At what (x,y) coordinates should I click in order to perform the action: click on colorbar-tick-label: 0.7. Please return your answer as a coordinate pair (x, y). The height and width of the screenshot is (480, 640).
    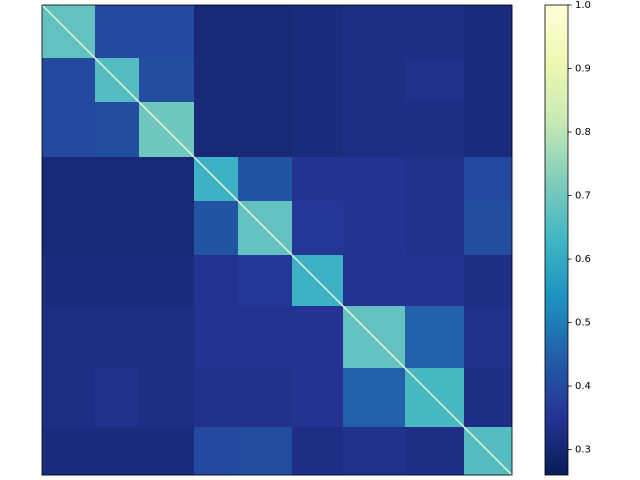
    Looking at the image, I should click on (583, 196).